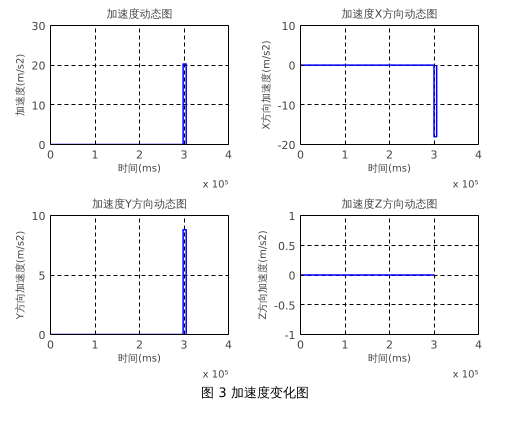 The width and height of the screenshot is (508, 427). What do you see at coordinates (263, 275) in the screenshot?
I see `y-axis-title: Z方向加速度(m/s2)` at bounding box center [263, 275].